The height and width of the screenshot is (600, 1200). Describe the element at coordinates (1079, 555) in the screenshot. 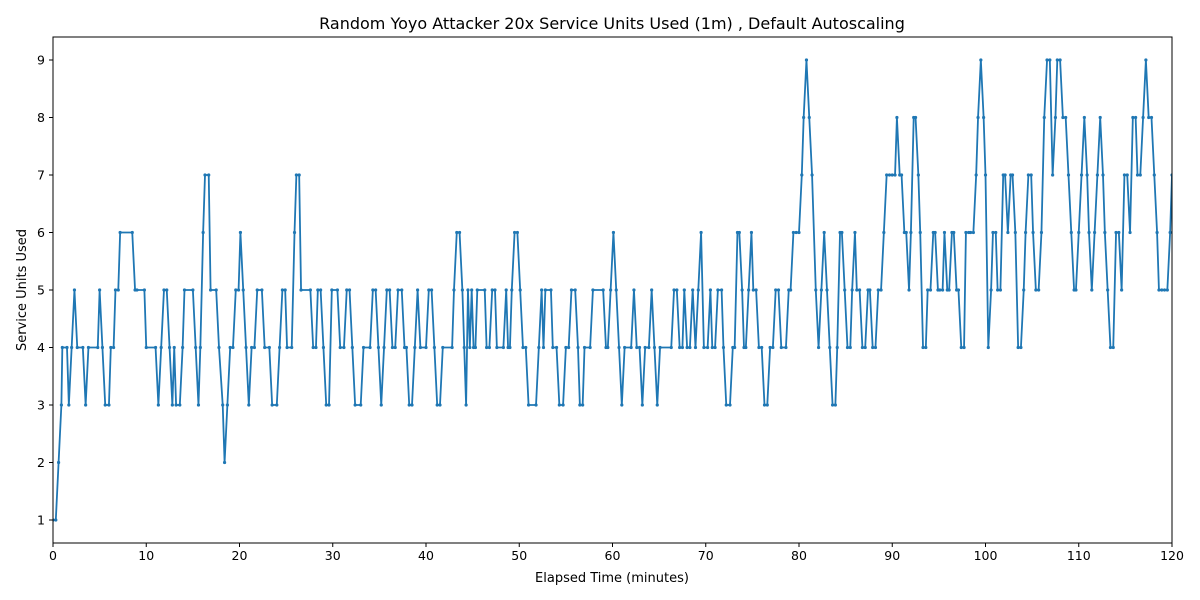

I see `x-tick-label: 110` at that location.